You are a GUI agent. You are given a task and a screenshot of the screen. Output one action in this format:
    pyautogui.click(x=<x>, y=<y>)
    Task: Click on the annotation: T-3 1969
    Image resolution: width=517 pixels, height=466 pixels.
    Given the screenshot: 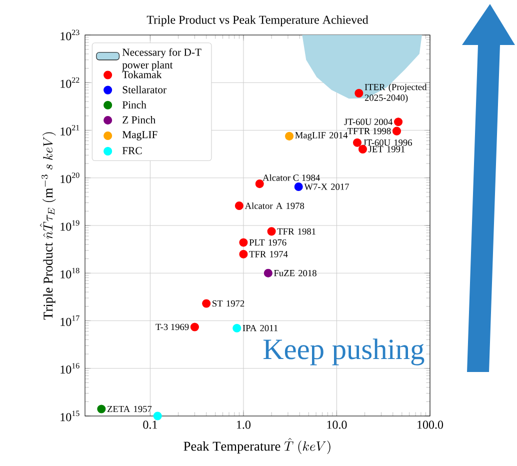 What is the action you would take?
    pyautogui.click(x=172, y=327)
    